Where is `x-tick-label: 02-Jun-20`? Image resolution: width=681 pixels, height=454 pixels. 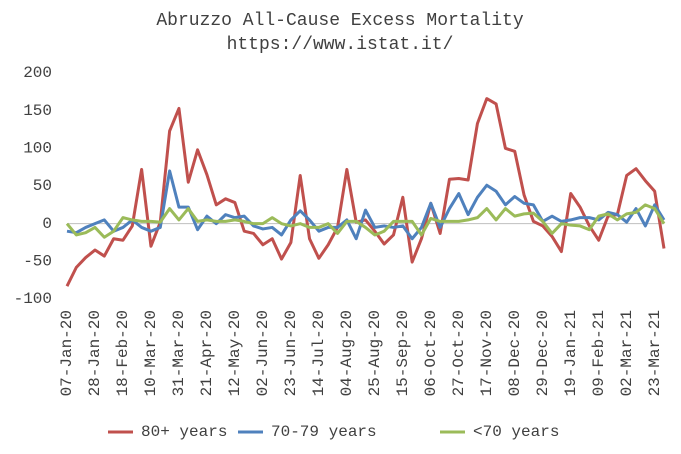 x-tick-label: 02-Jun-20 is located at coordinates (263, 353).